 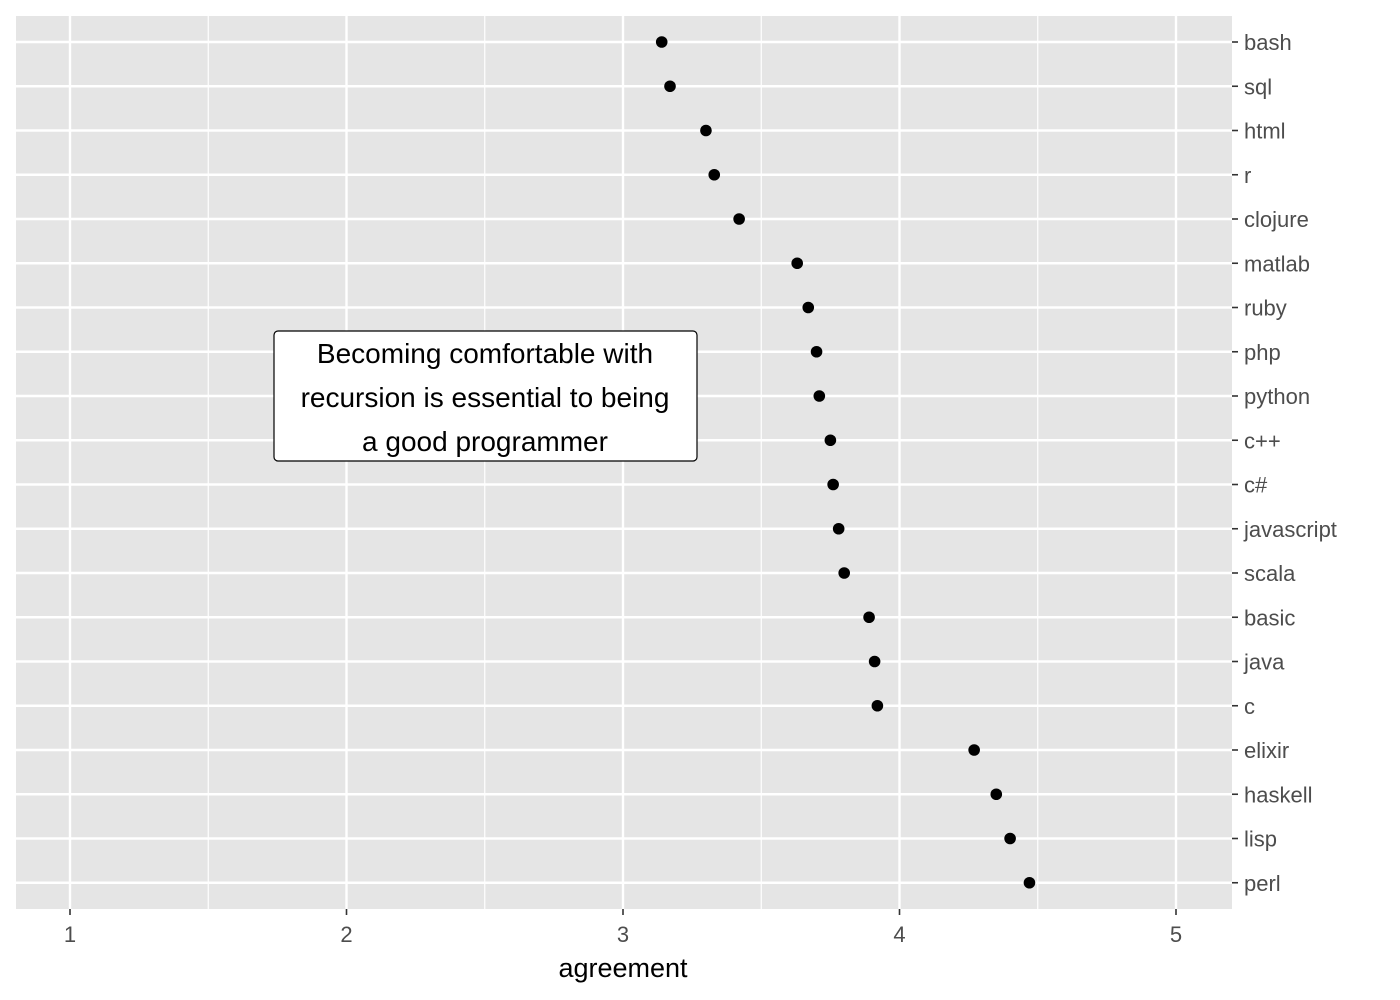 What do you see at coordinates (1176, 934) in the screenshot?
I see `x-tick-label: 5` at bounding box center [1176, 934].